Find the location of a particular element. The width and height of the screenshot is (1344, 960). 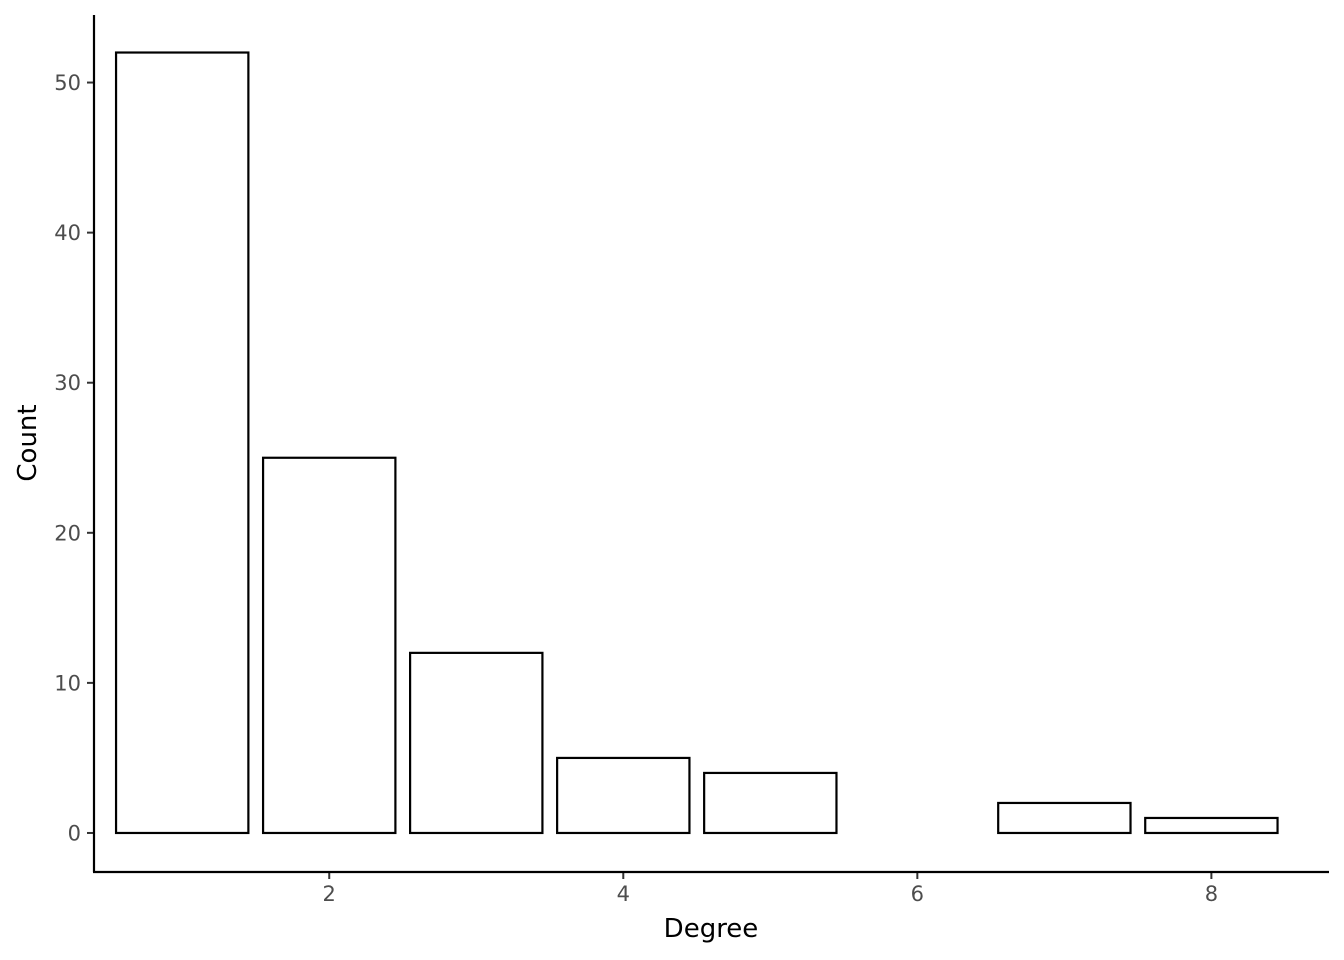

y-tick-label: 40 is located at coordinates (67, 233).